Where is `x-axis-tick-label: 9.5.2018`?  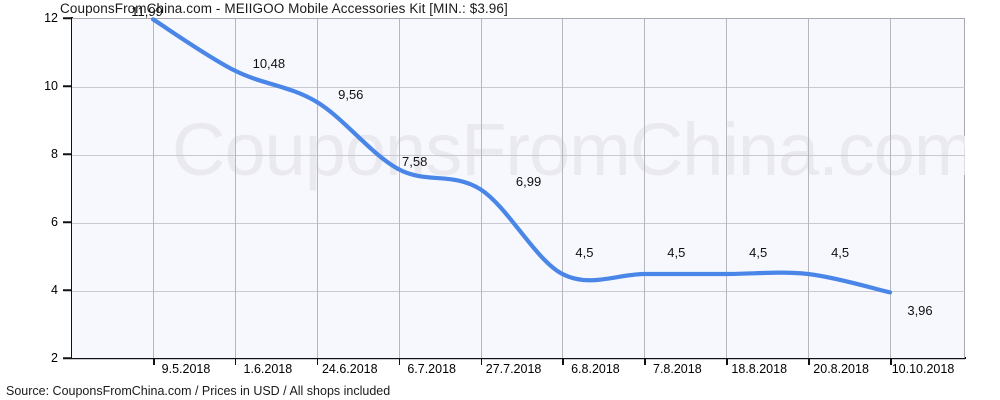
x-axis-tick-label: 9.5.2018 is located at coordinates (186, 369).